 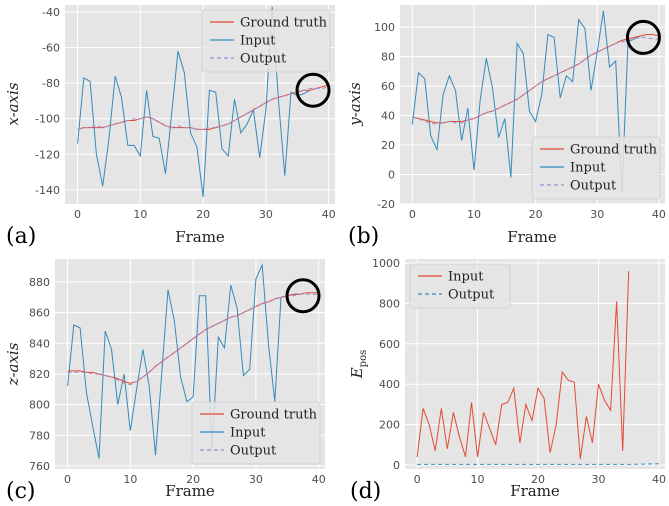 What do you see at coordinates (384, 27) in the screenshot?
I see `y-tick-label: 100` at bounding box center [384, 27].